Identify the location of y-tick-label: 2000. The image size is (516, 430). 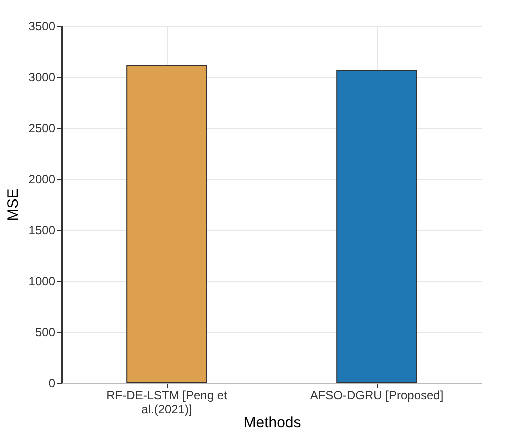
(42, 179).